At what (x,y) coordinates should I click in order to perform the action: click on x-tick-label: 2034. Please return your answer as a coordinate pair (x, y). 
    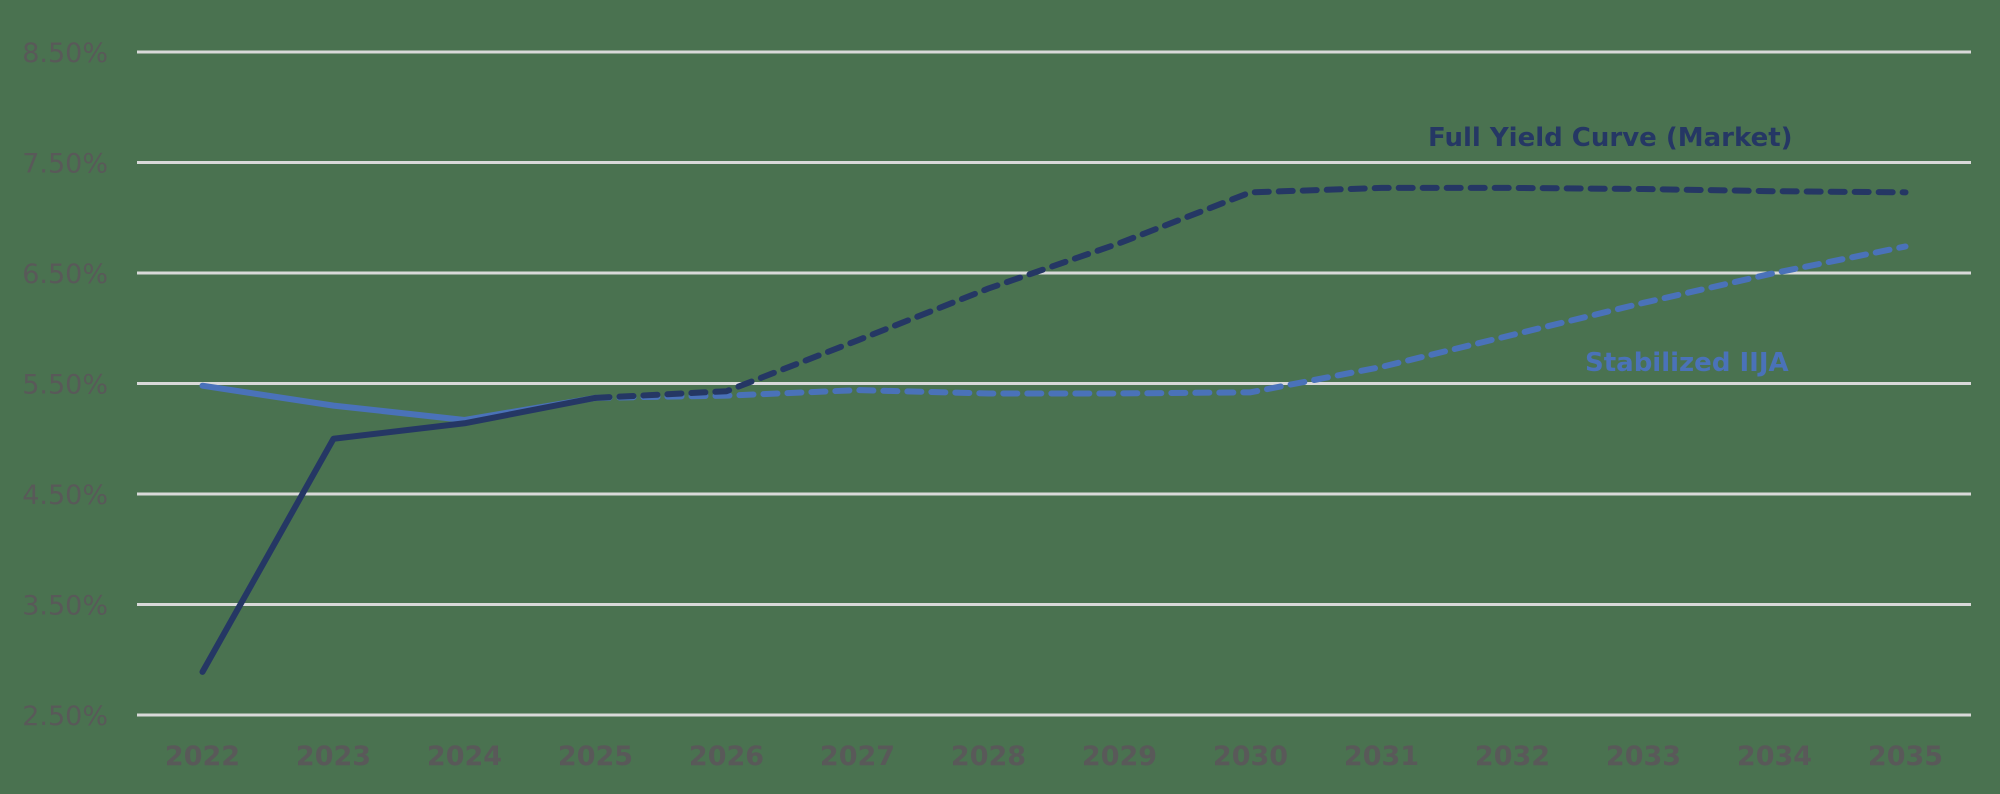
    Looking at the image, I should click on (1774, 756).